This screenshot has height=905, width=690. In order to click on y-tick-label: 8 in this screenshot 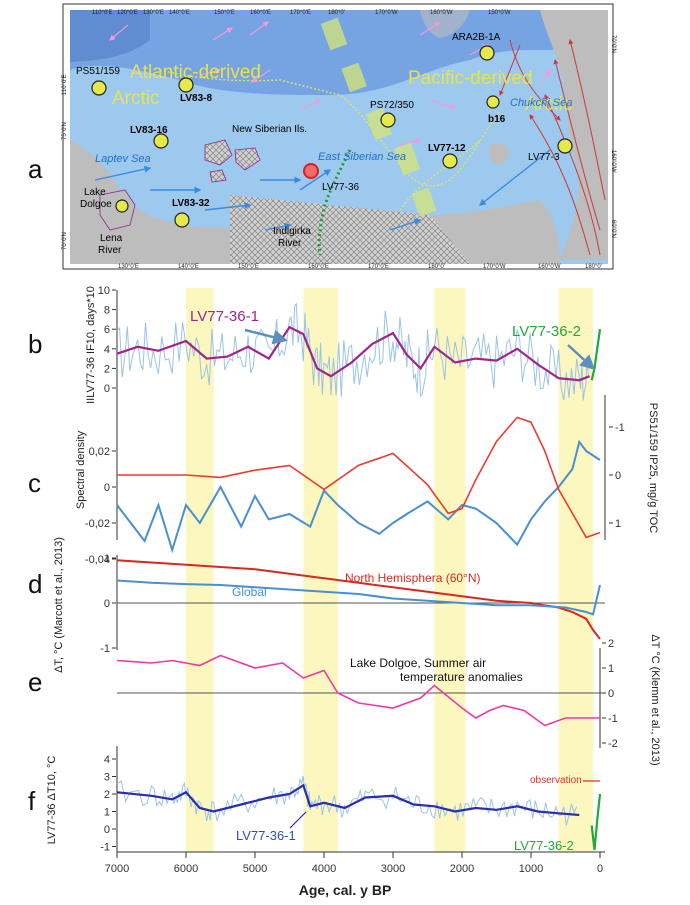, I will do `click(107, 311)`.